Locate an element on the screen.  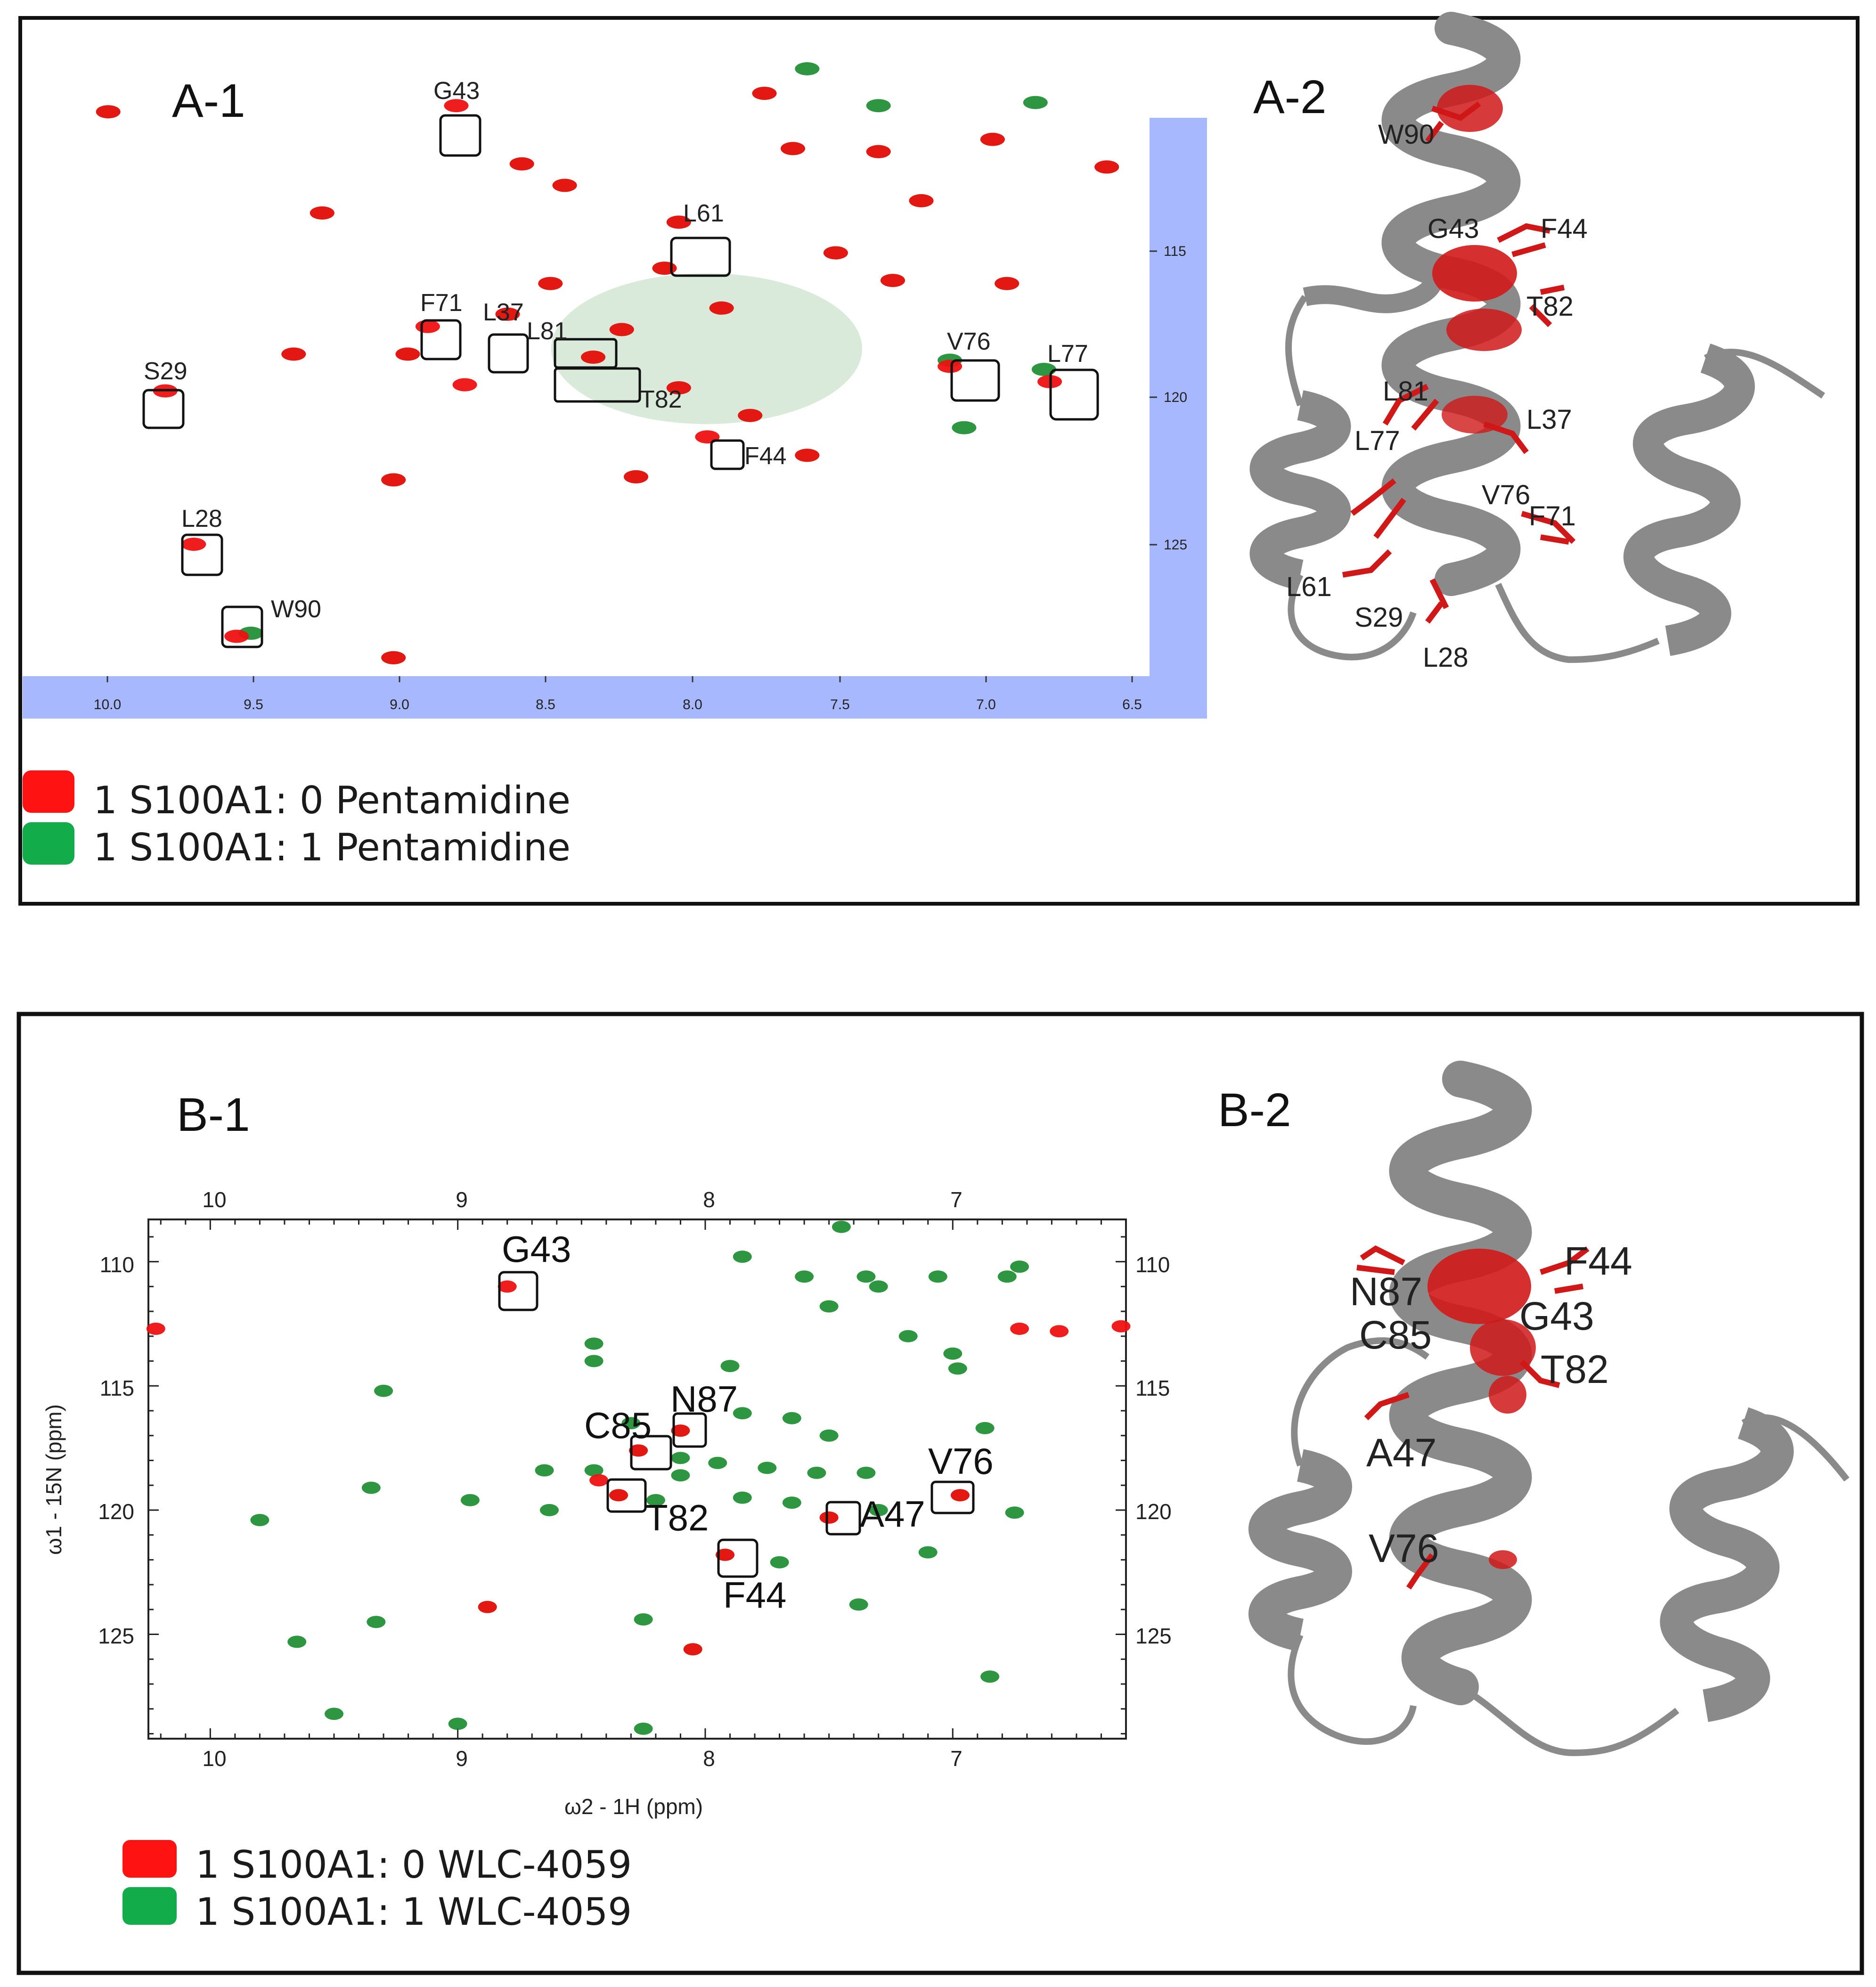
panel-a1-label: A-1 is located at coordinates (209, 100).